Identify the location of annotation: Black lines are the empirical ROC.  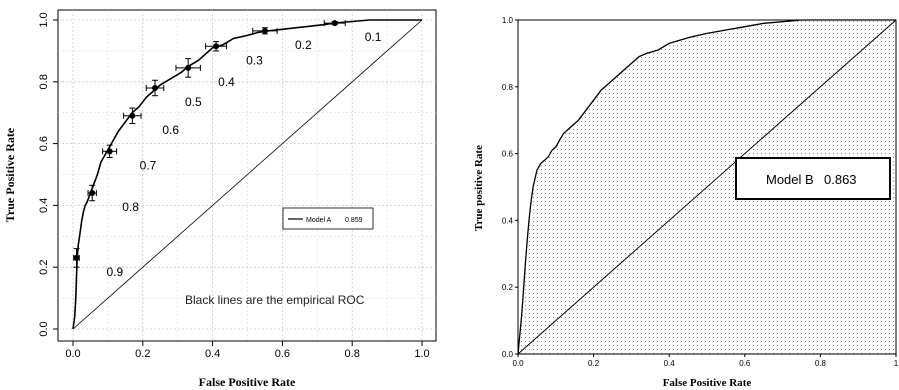
(275, 300).